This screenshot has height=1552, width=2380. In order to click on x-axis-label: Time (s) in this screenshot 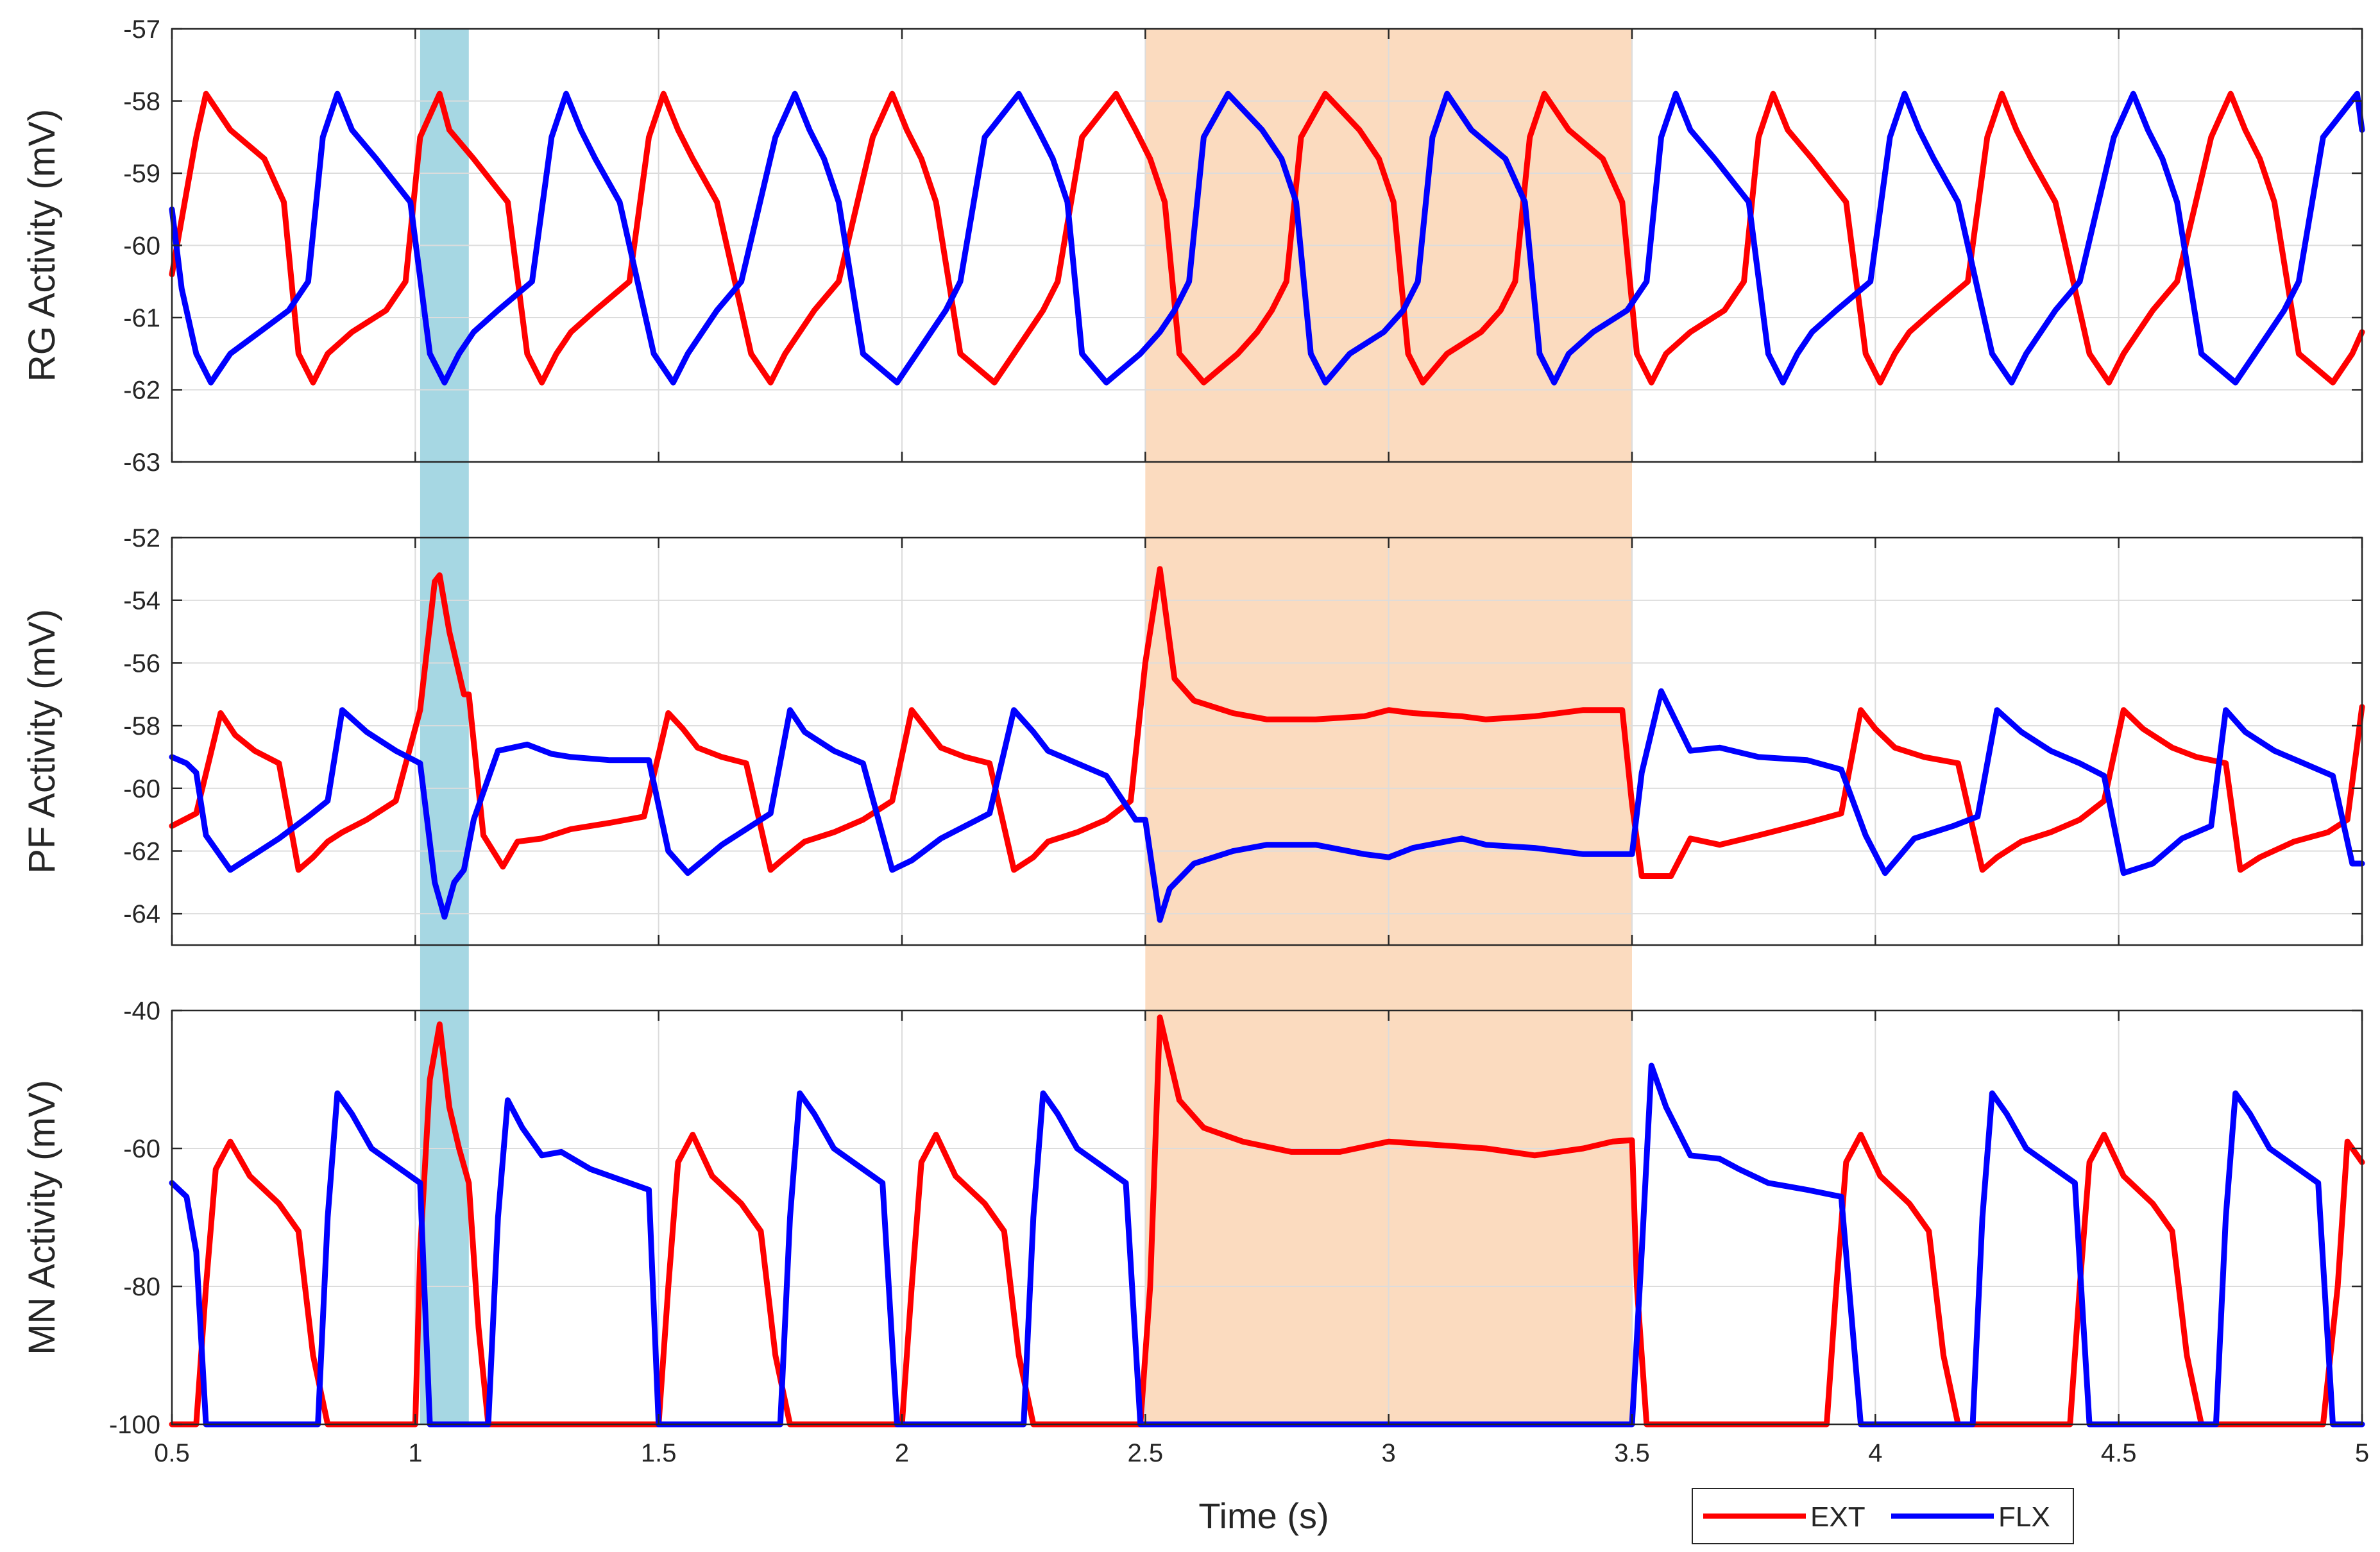, I will do `click(1263, 1516)`.